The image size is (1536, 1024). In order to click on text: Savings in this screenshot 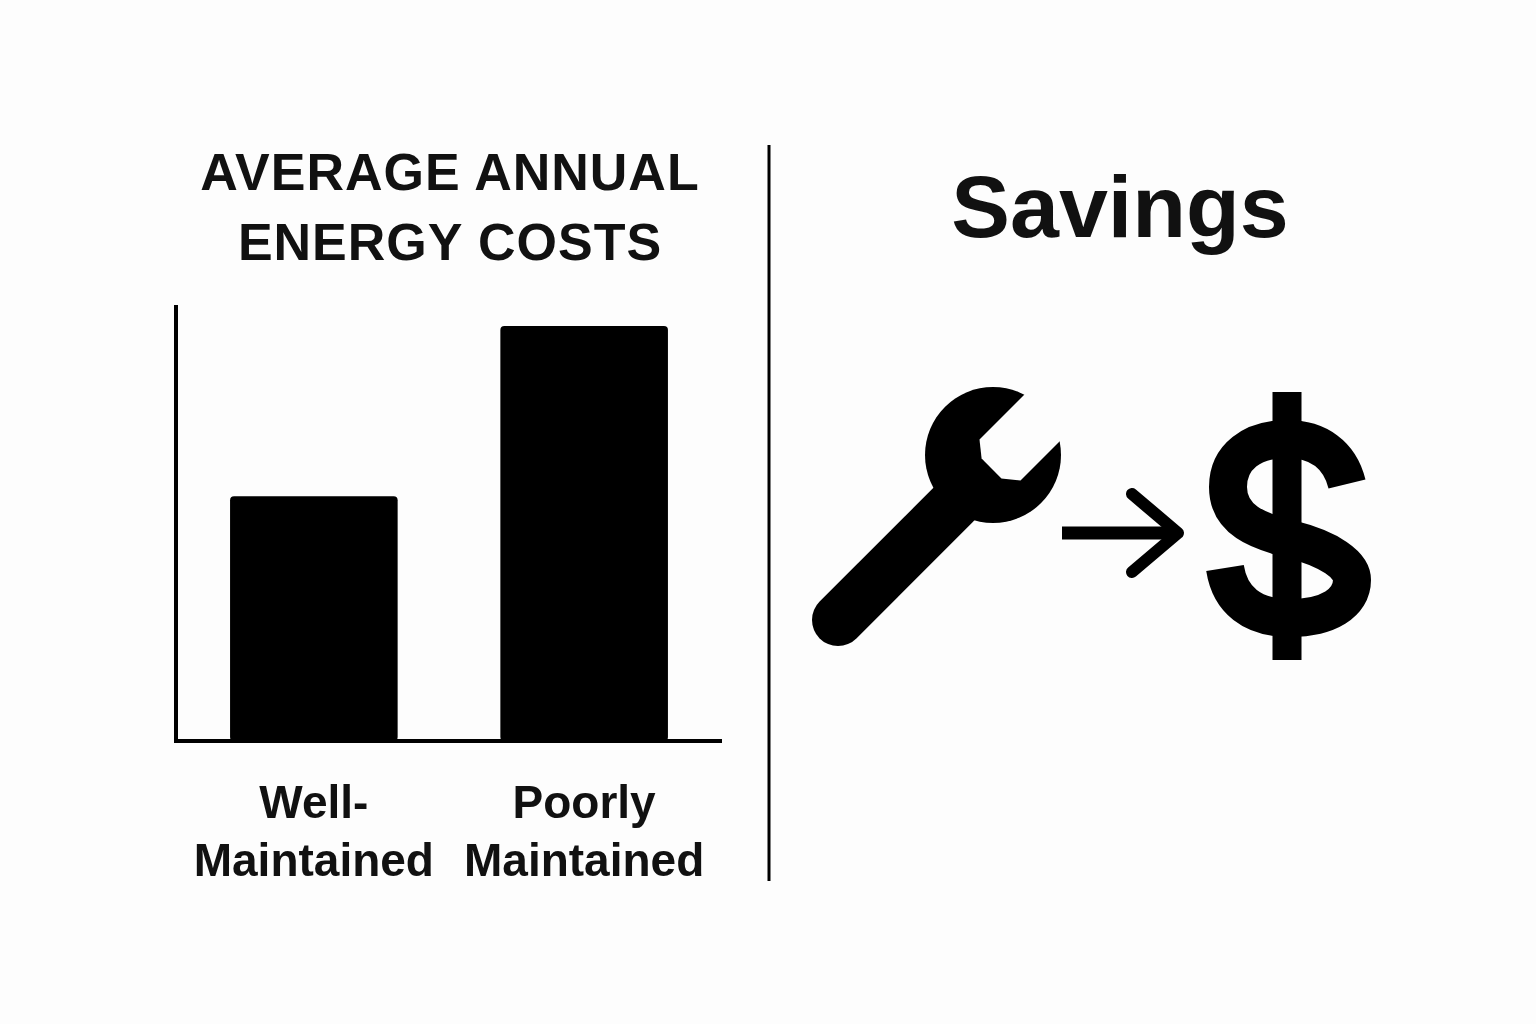, I will do `click(1120, 206)`.